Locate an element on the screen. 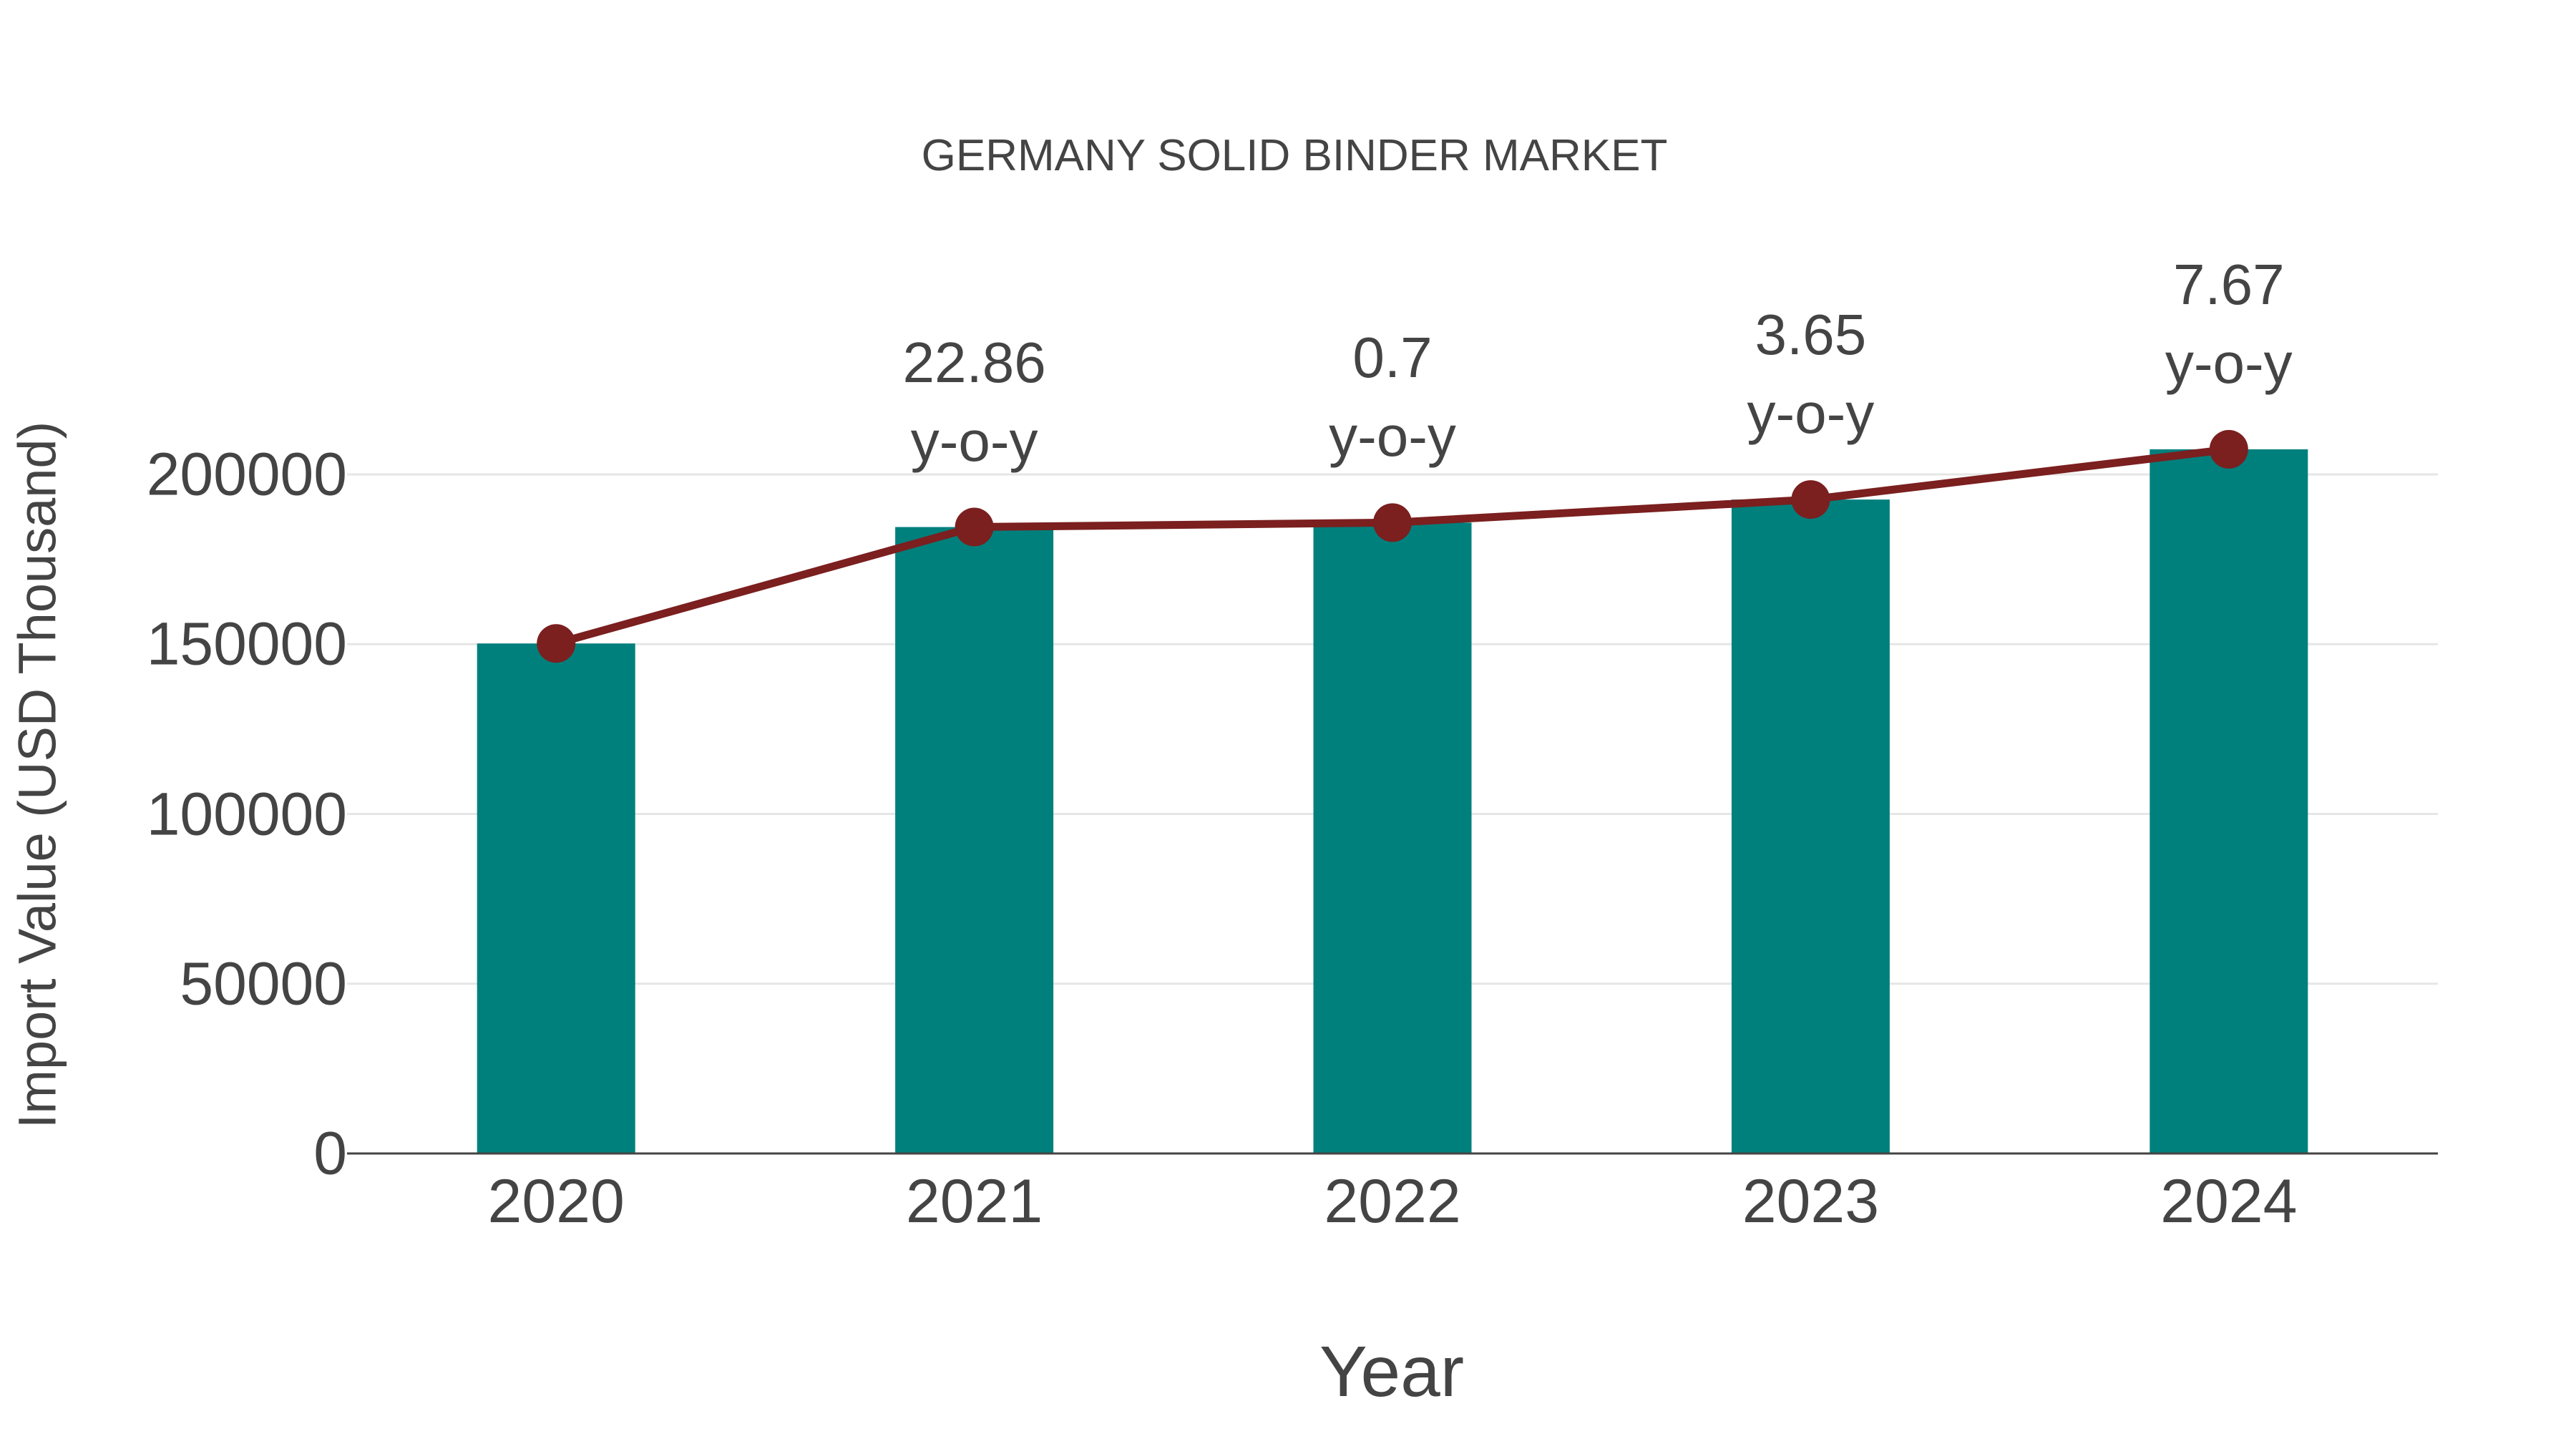 The image size is (2576, 1449). x-axis-title: Year is located at coordinates (1392, 1372).